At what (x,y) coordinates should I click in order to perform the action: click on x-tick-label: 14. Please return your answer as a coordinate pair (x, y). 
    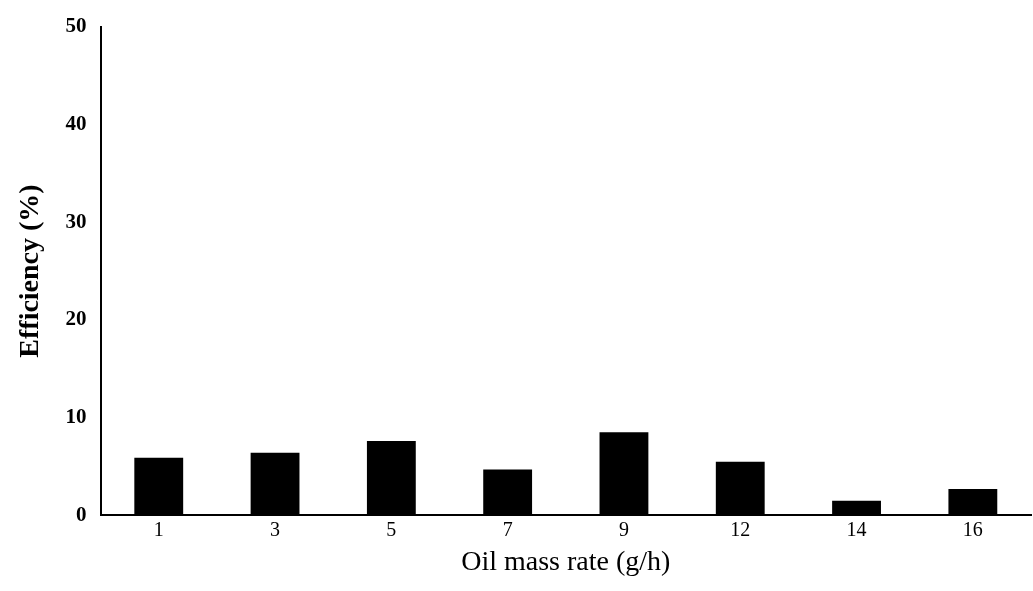
    Looking at the image, I should click on (856, 528).